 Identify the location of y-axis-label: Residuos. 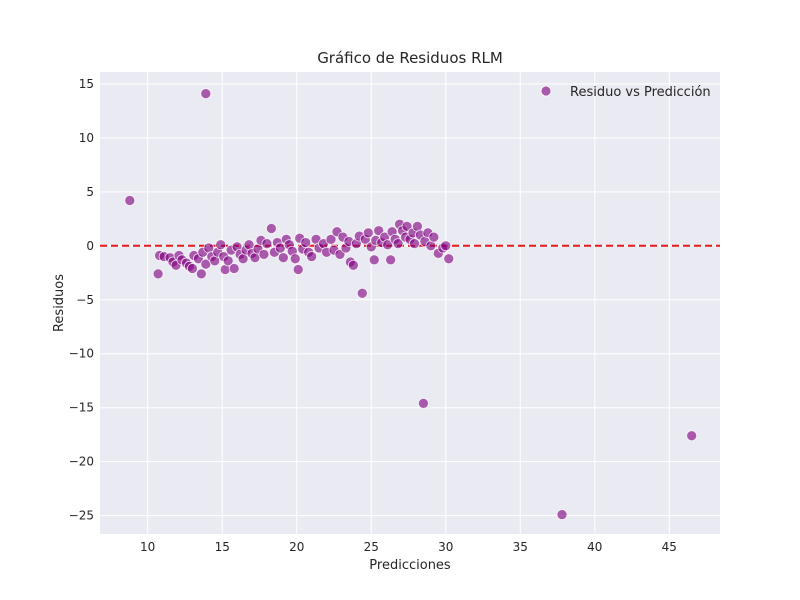
(59, 303).